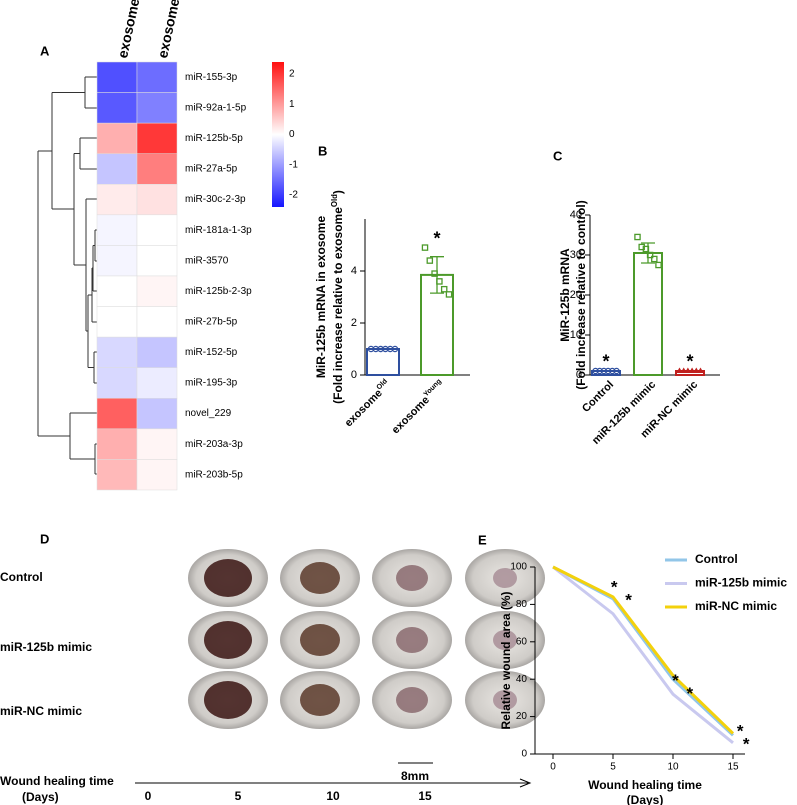 The width and height of the screenshot is (797, 805). Describe the element at coordinates (576, 335) in the screenshot. I see `y-tick-label: 10` at that location.